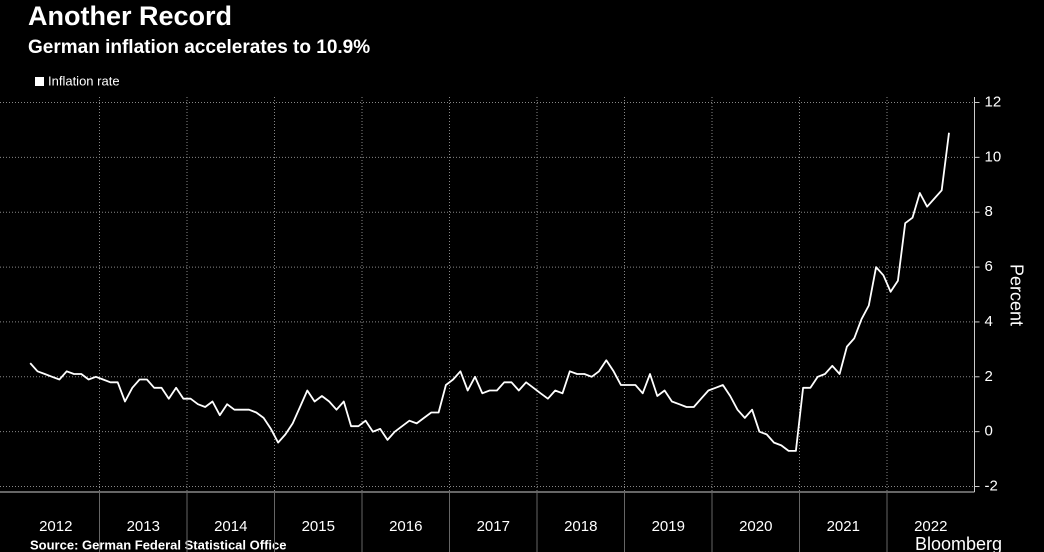  What do you see at coordinates (991, 485) in the screenshot?
I see `y-tick-label: -2` at bounding box center [991, 485].